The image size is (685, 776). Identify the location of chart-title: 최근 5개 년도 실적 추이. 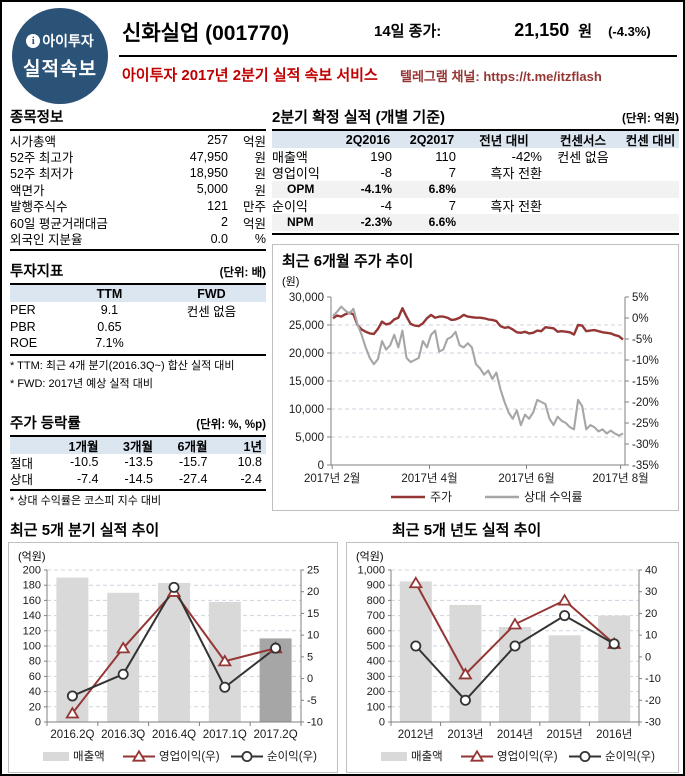
(467, 530).